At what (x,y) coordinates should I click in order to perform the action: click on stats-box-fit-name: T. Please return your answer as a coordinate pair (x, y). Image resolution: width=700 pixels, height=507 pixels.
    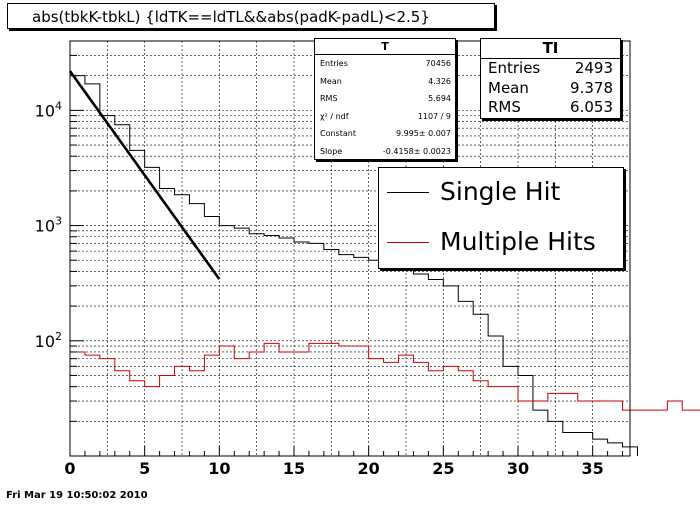
    Looking at the image, I should click on (385, 47).